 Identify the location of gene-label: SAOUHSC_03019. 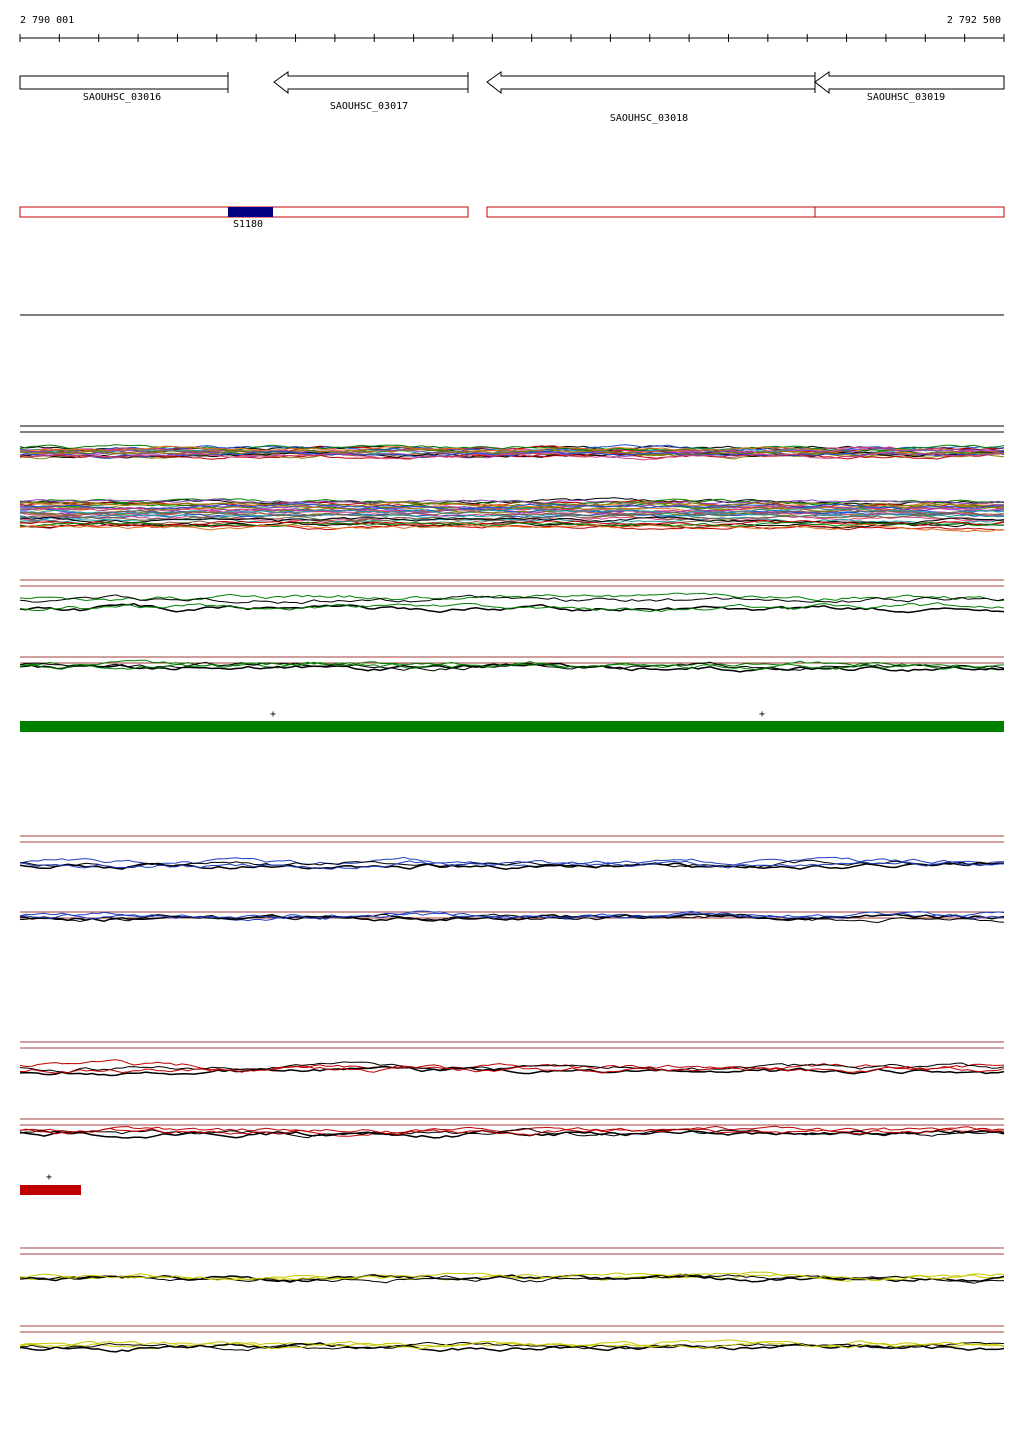
(906, 97).